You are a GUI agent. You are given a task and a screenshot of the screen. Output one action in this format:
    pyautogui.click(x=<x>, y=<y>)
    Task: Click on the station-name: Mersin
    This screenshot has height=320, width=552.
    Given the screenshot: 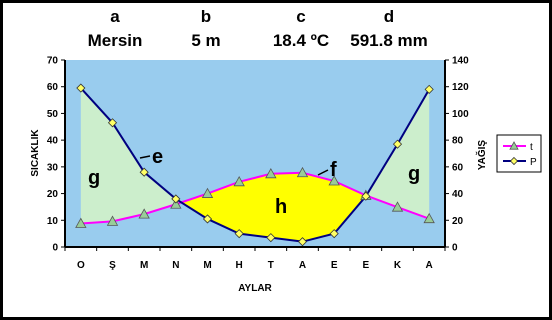 What is the action you would take?
    pyautogui.click(x=115, y=40)
    